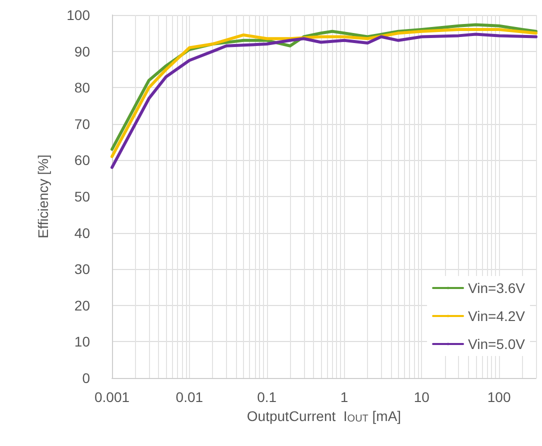  What do you see at coordinates (43, 196) in the screenshot?
I see `y-axis-title: Efficiency [%]` at bounding box center [43, 196].